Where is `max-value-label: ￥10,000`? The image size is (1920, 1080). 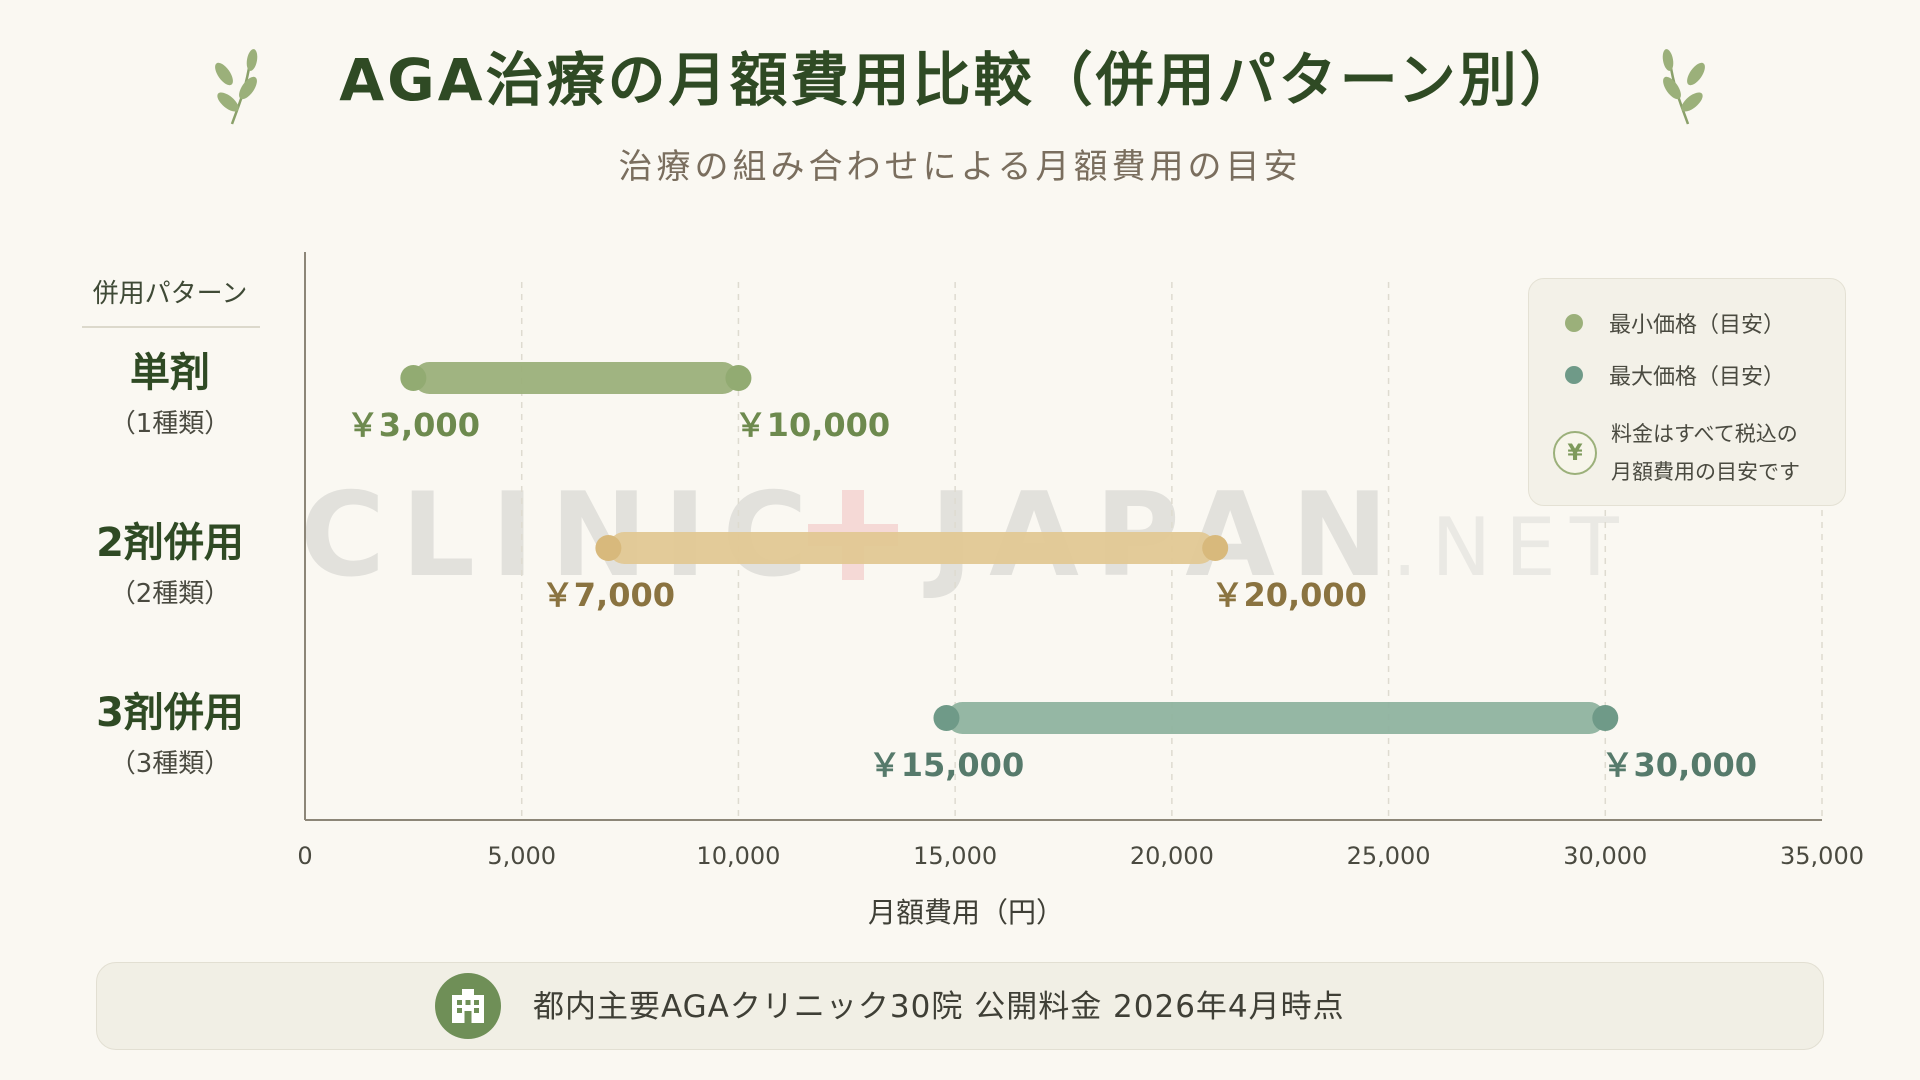
max-value-label: ￥10,000 is located at coordinates (813, 425).